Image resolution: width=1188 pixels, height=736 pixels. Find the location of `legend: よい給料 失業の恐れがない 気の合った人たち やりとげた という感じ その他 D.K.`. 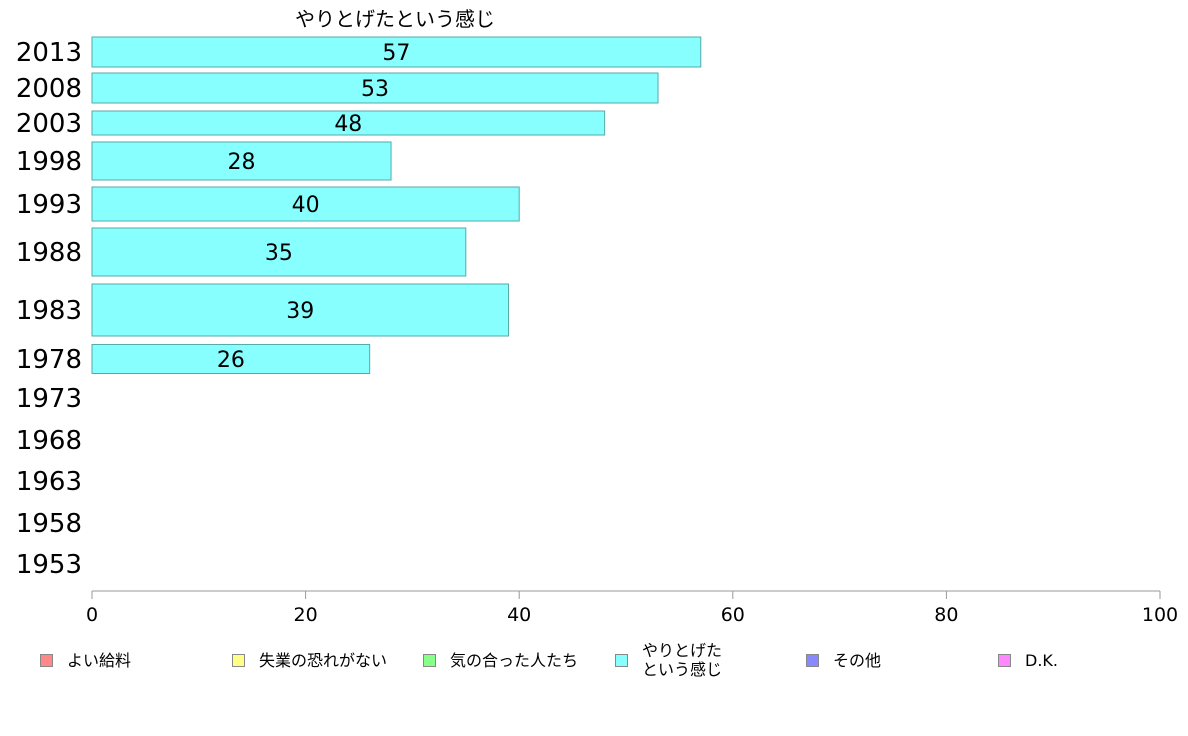

legend: よい給料 失業の恐れがない 気の合った人たち やりとげた という感じ その他 D.K. is located at coordinates (594, 665).